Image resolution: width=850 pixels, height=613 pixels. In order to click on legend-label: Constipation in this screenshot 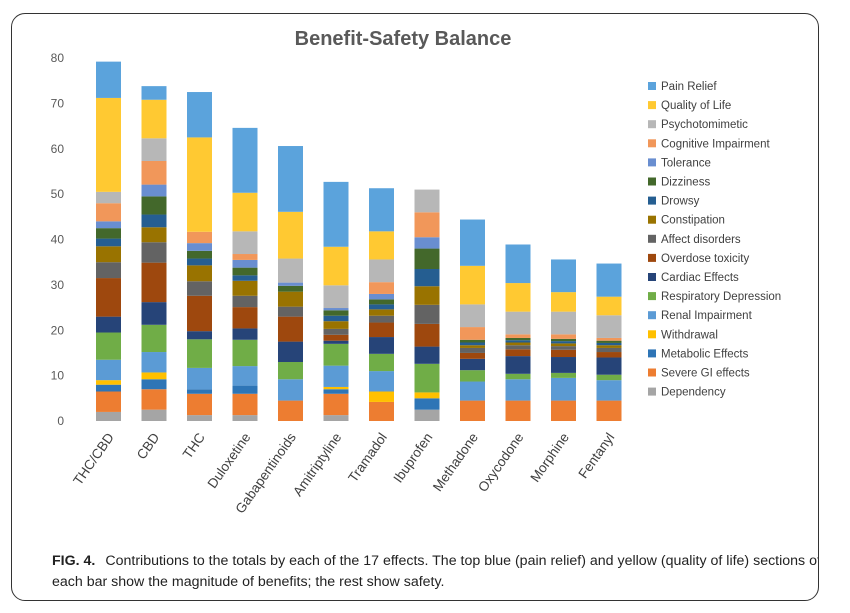, I will do `click(693, 221)`.